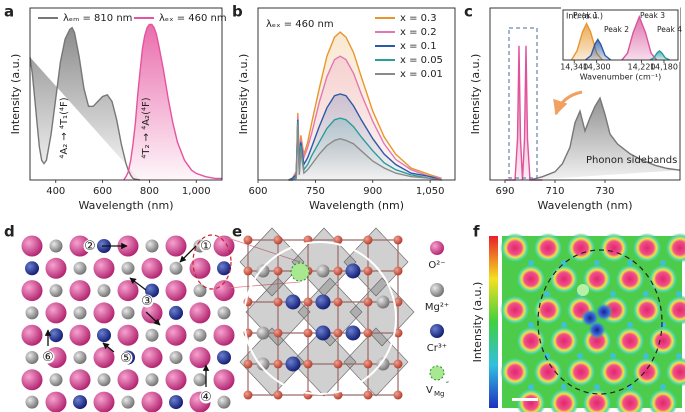 The image size is (685, 412). I want to click on mg-atom, so click(263, 333).